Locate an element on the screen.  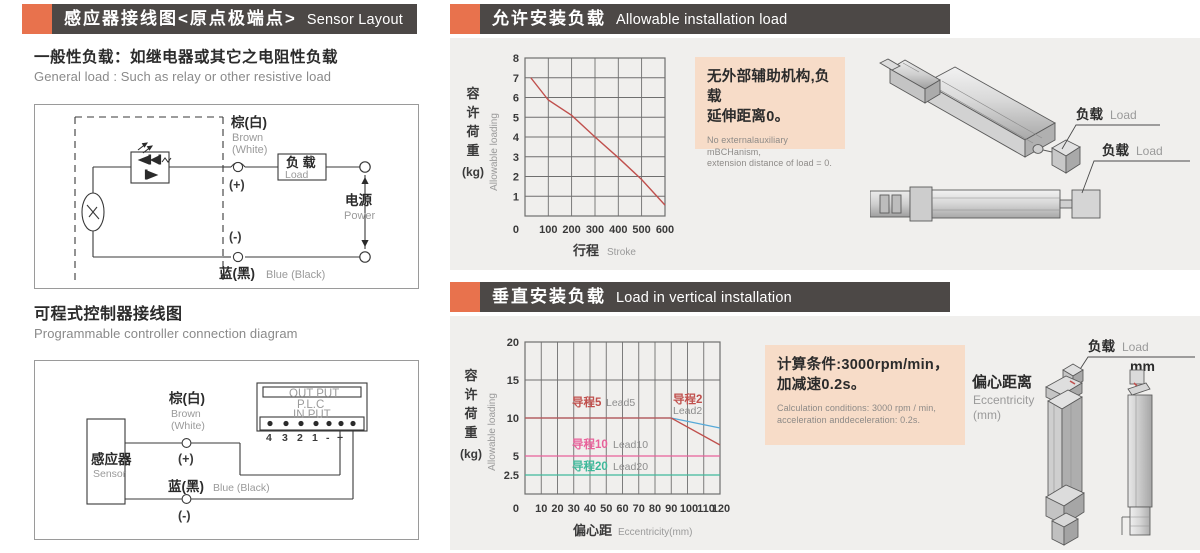
svg-text: 50 is located at coordinates (606, 509).